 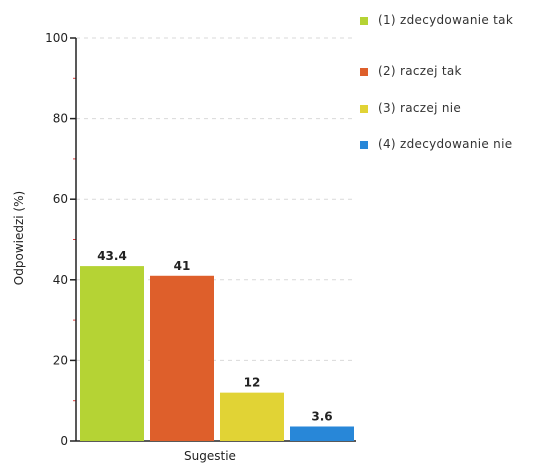 What do you see at coordinates (60, 119) in the screenshot?
I see `y-tick-label-80: 80` at bounding box center [60, 119].